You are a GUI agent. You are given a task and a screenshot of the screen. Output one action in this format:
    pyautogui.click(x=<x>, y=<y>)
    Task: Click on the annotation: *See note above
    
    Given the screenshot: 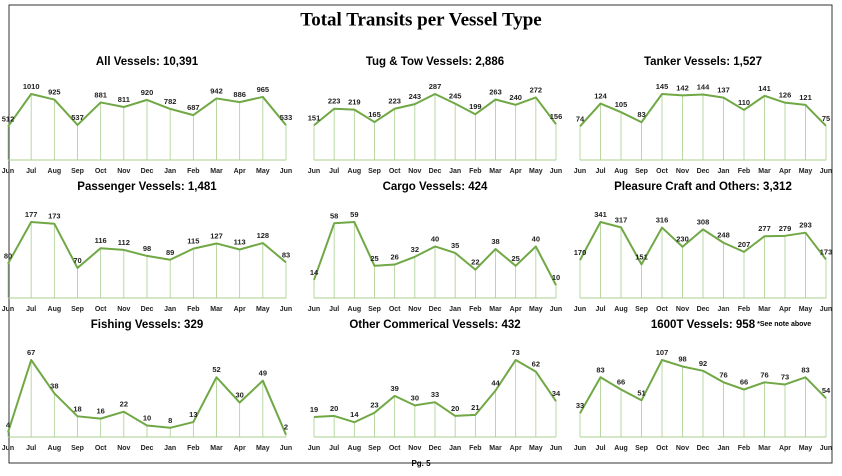 What is the action you would take?
    pyautogui.click(x=784, y=324)
    